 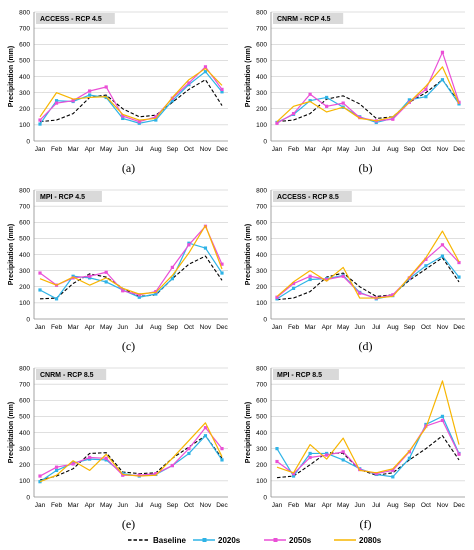 What do you see at coordinates (288, 540) in the screenshot?
I see `legend-item-2050s: 2050s` at bounding box center [288, 540].